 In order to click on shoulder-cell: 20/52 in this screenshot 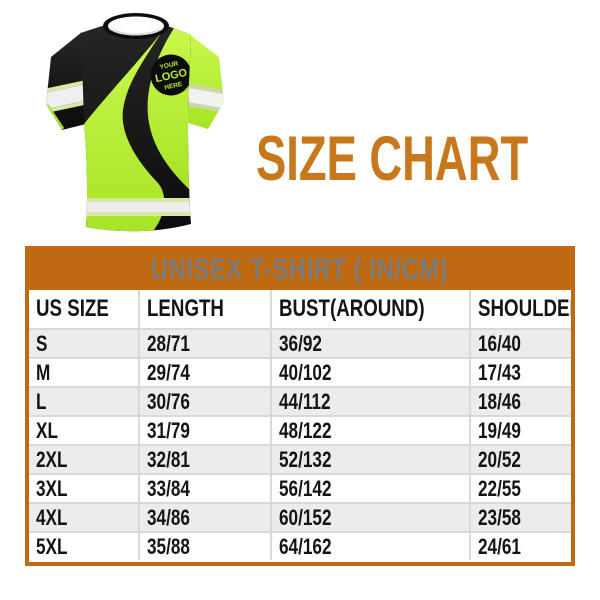, I will do `click(520, 459)`.